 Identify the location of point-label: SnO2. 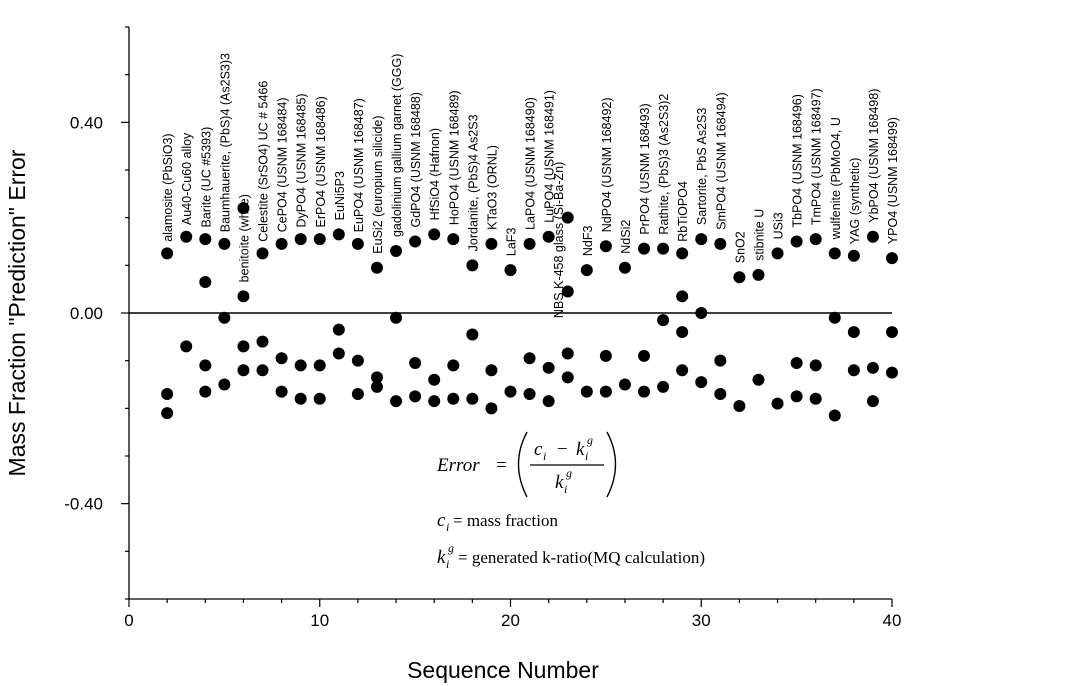
(740, 247).